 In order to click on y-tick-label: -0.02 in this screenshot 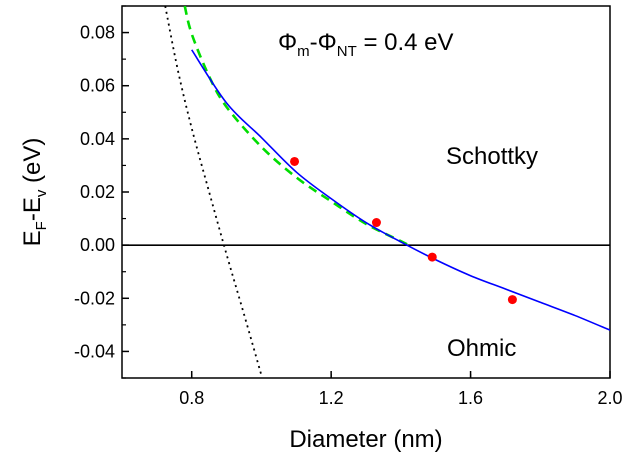, I will do `click(94, 298)`.